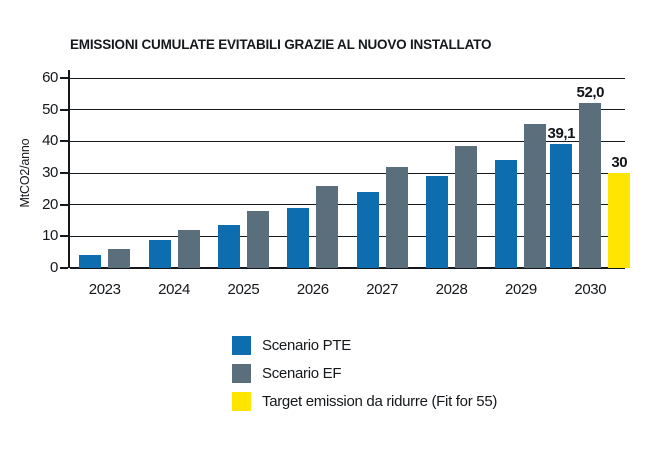 The width and height of the screenshot is (660, 452). What do you see at coordinates (50, 204) in the screenshot?
I see `y-tick-label-20: 20` at bounding box center [50, 204].